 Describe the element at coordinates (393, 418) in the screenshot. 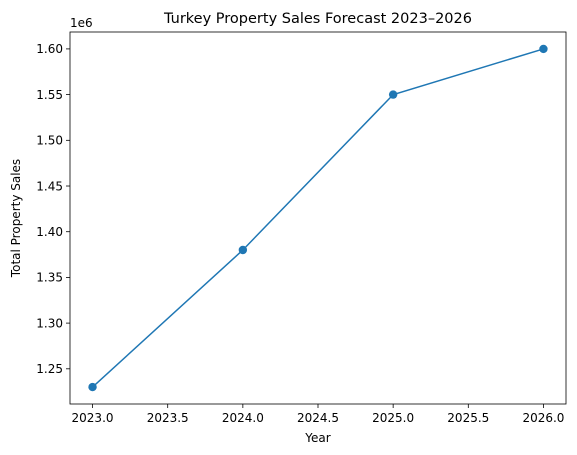

I see `x-tick-label: 2025.0` at that location.